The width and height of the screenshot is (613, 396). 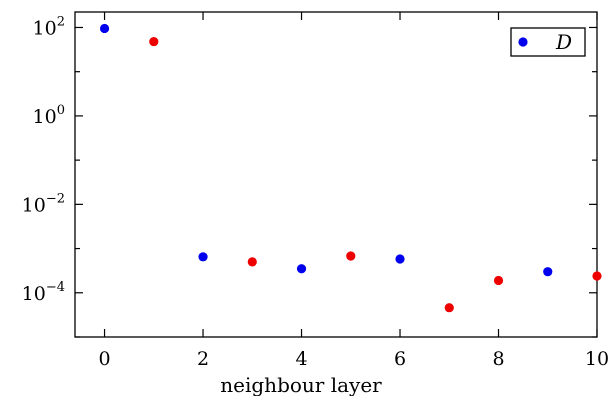 What do you see at coordinates (49, 26) in the screenshot?
I see `y-tick-label: 10²` at bounding box center [49, 26].